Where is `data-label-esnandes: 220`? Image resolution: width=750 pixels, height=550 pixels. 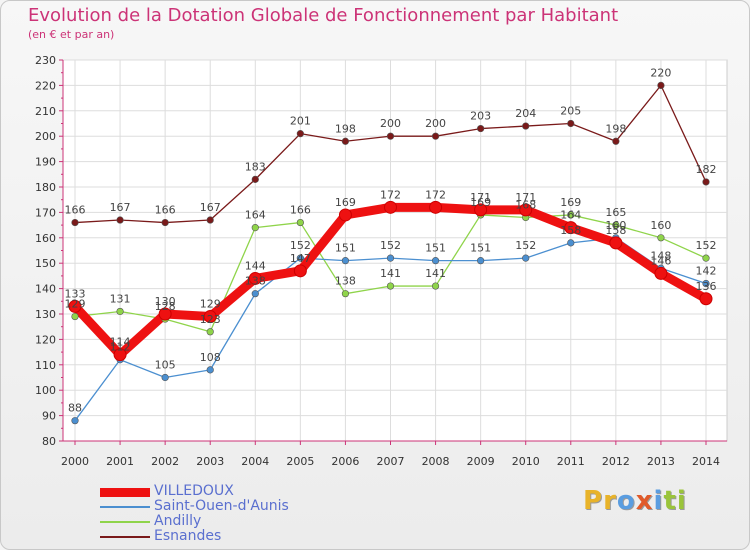 data-label-esnandes: 220 is located at coordinates (660, 72).